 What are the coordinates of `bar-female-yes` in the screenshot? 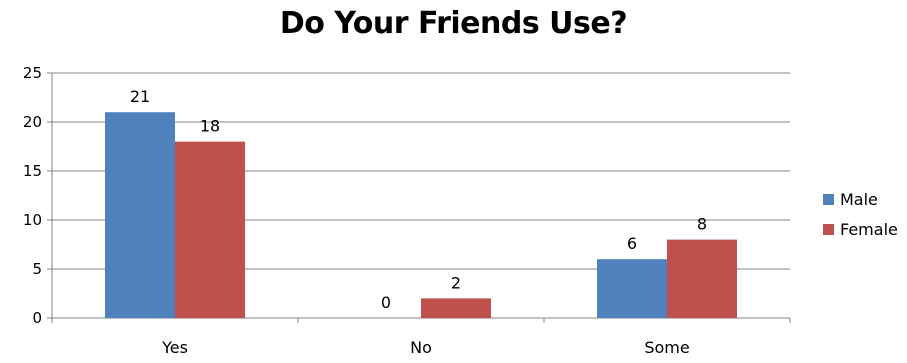 It's located at (210, 229).